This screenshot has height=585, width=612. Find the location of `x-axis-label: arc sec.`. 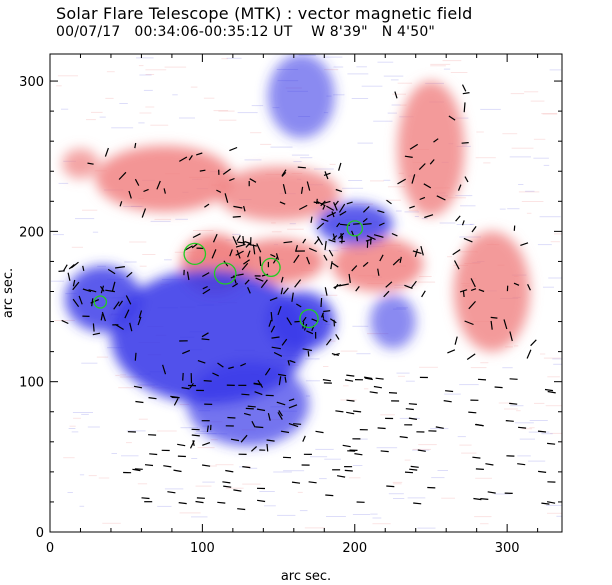

x-axis-label: arc sec. is located at coordinates (306, 576).